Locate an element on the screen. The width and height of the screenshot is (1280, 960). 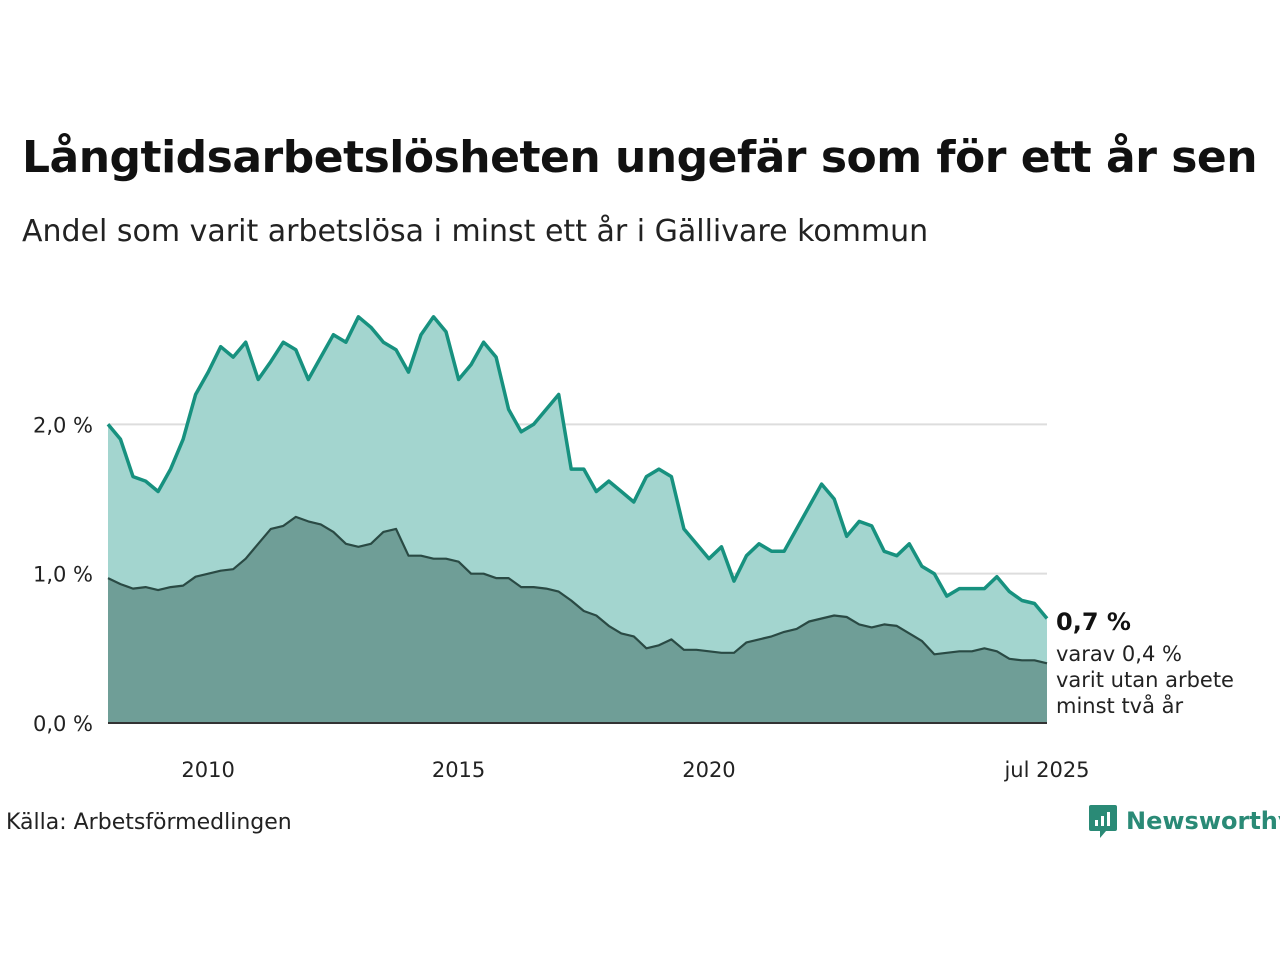
end-sub-label: minst två år is located at coordinates (1120, 705).